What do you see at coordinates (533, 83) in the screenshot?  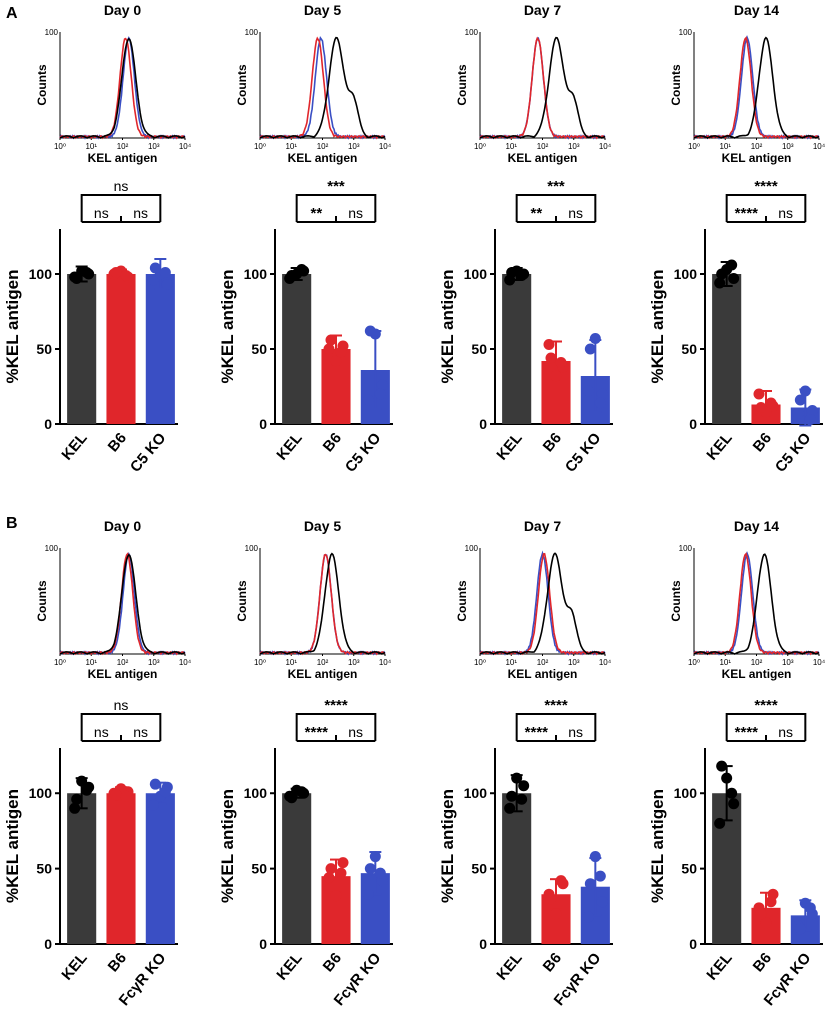 I see `histogram-0-2: Day 7 100 10⁰ 10¹ 10² 10³ 10⁴ KEL antigen Counts` at bounding box center [533, 83].